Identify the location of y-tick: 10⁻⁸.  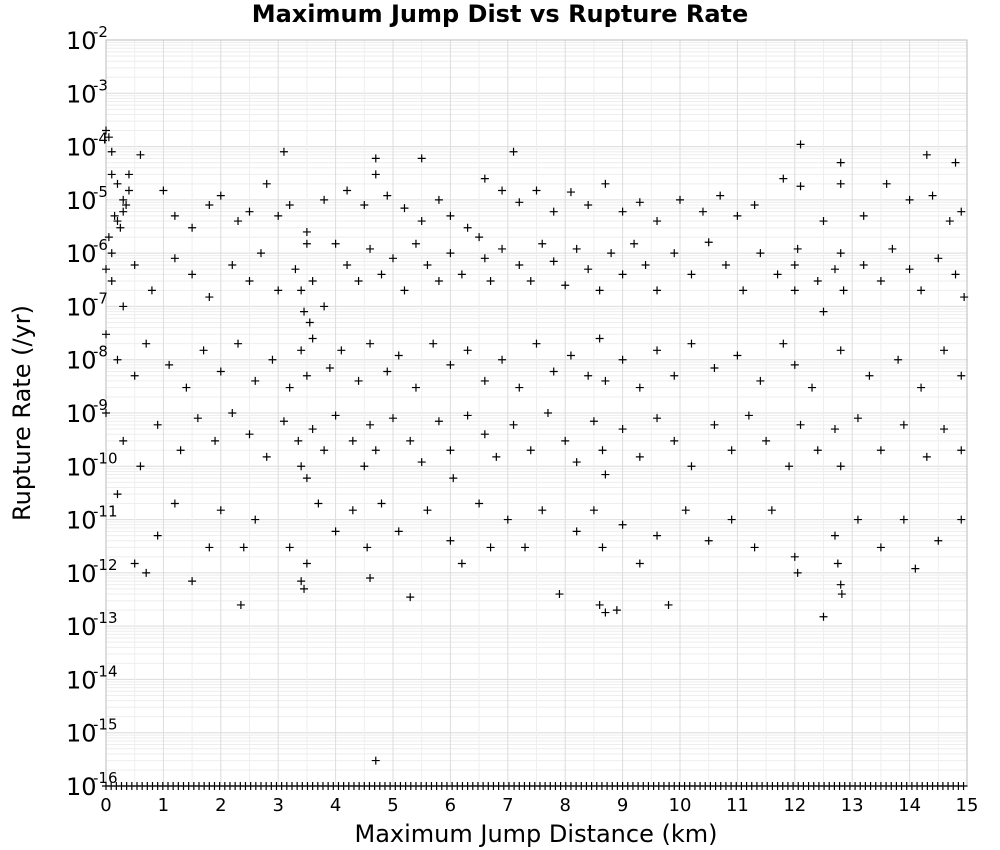
(87, 359).